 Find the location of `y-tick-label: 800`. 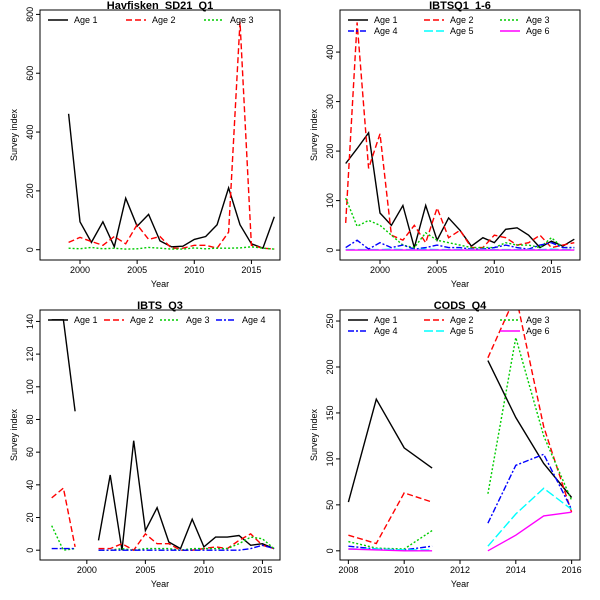

y-tick-label: 800 is located at coordinates (30, 14).